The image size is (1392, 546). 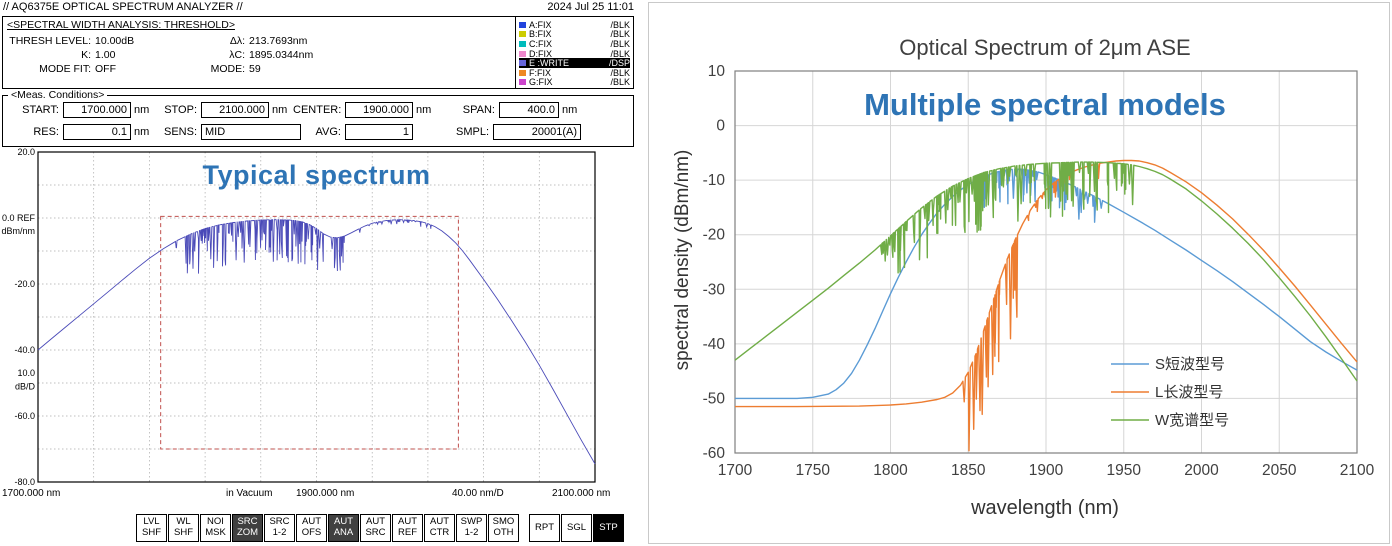 I want to click on meas-field-label: RES:, so click(x=46, y=132).